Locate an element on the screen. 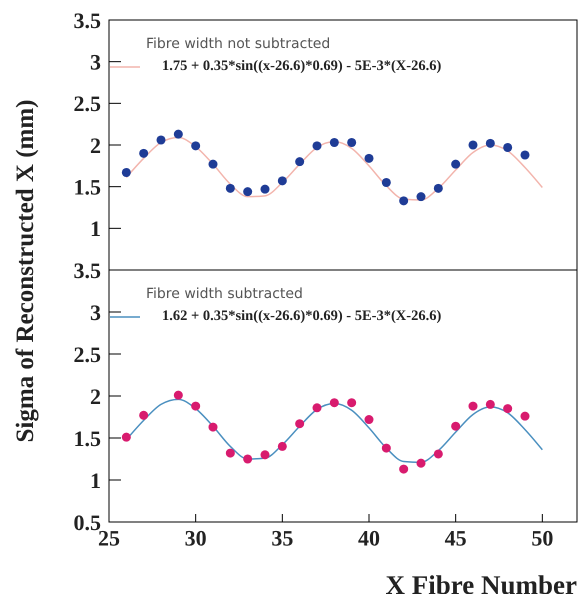 The width and height of the screenshot is (580, 594). x-tick-label: 50 is located at coordinates (542, 538).